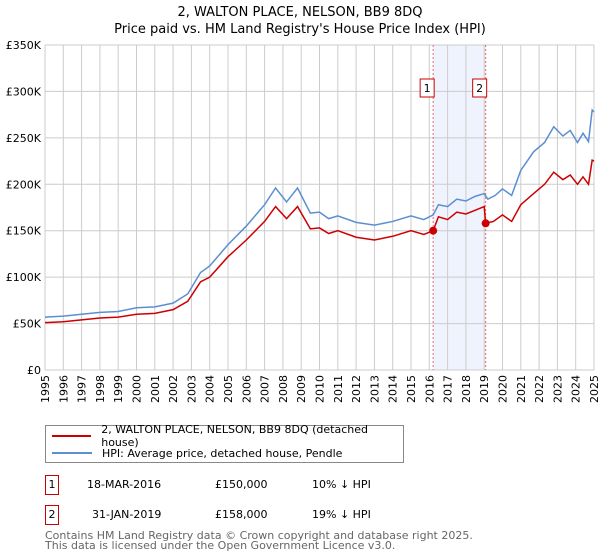 This screenshot has width=600, height=560. I want to click on table-row: 2 31-JAN-2019 £158,000 19% ↓ HPI, so click(255, 515).